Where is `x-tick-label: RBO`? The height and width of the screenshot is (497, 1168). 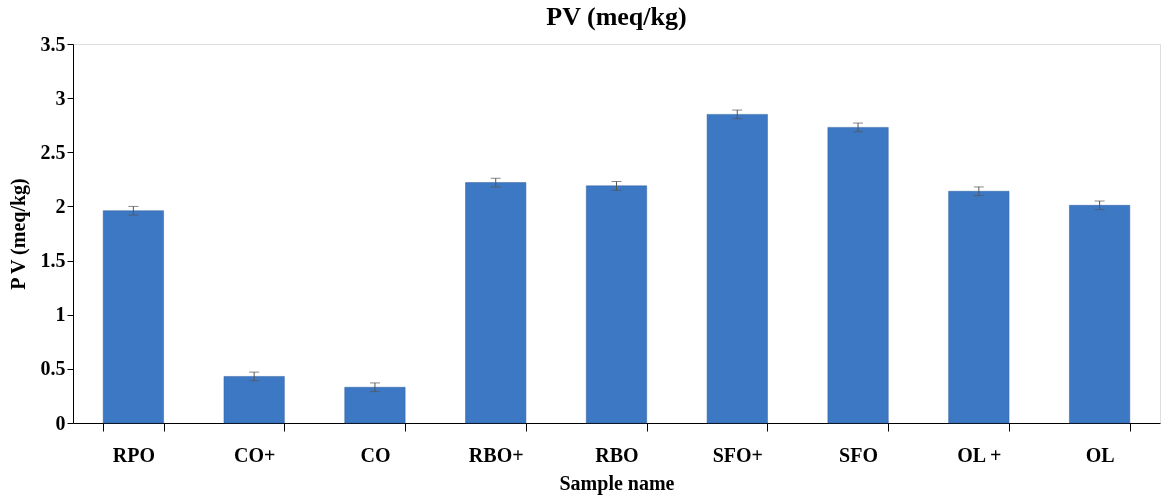 x-tick-label: RBO is located at coordinates (617, 454).